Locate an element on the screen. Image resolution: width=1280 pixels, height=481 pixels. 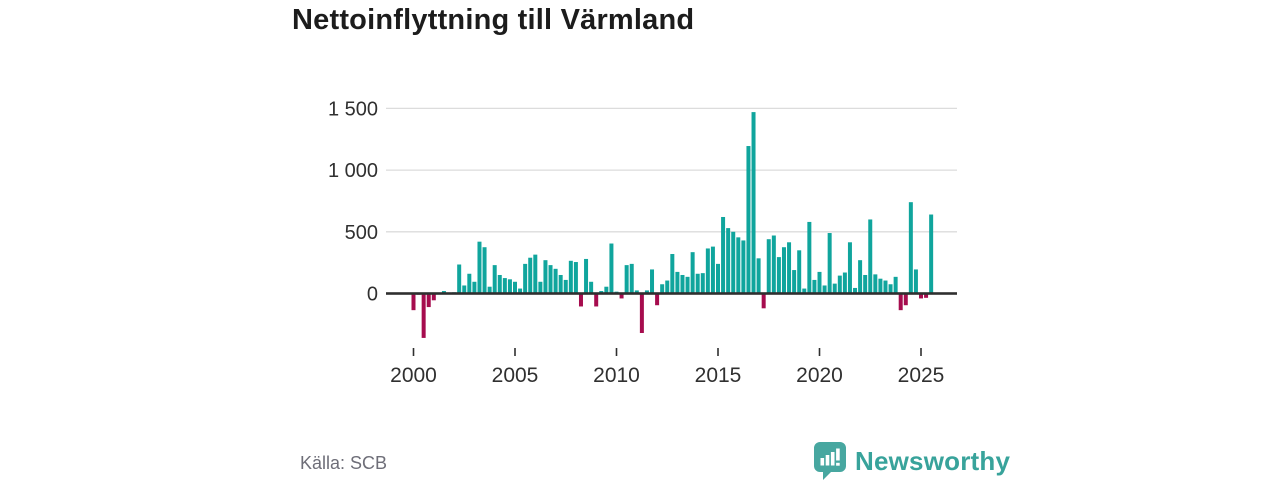
chart-title: Nettoinflyttning till Värmland is located at coordinates (493, 20).